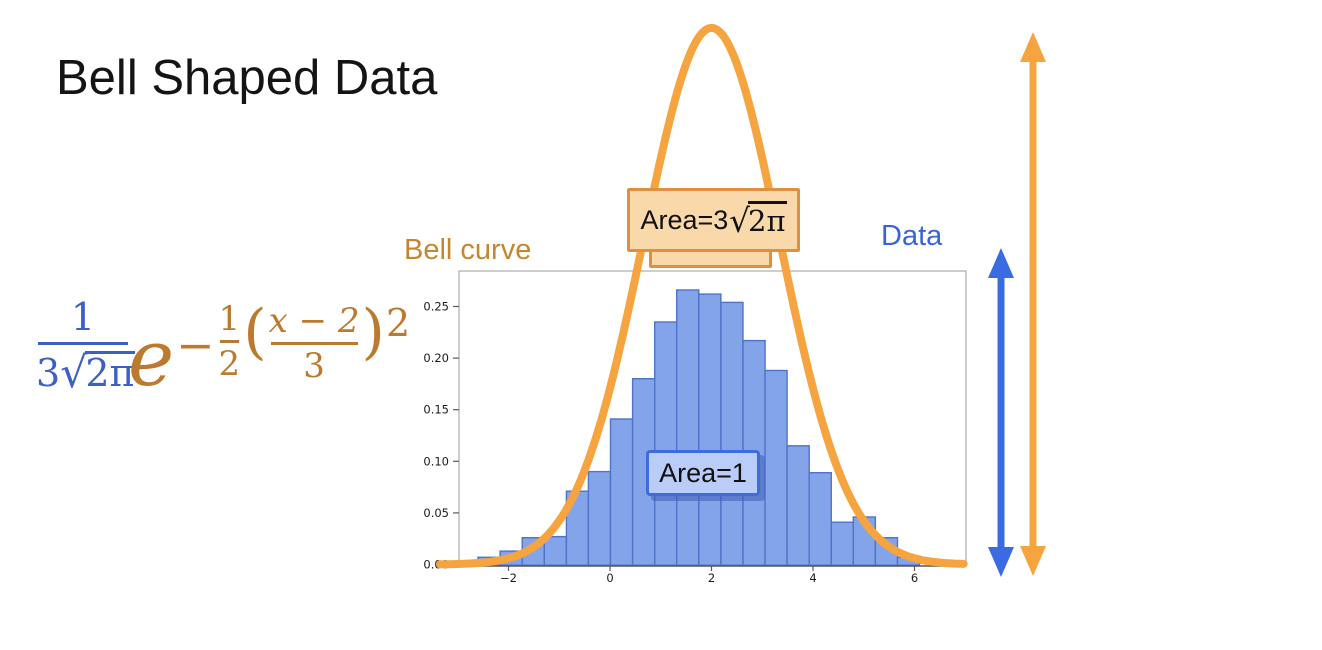 The width and height of the screenshot is (1322, 650). Describe the element at coordinates (83, 317) in the screenshot. I see `fraction-numerator: 1` at that location.